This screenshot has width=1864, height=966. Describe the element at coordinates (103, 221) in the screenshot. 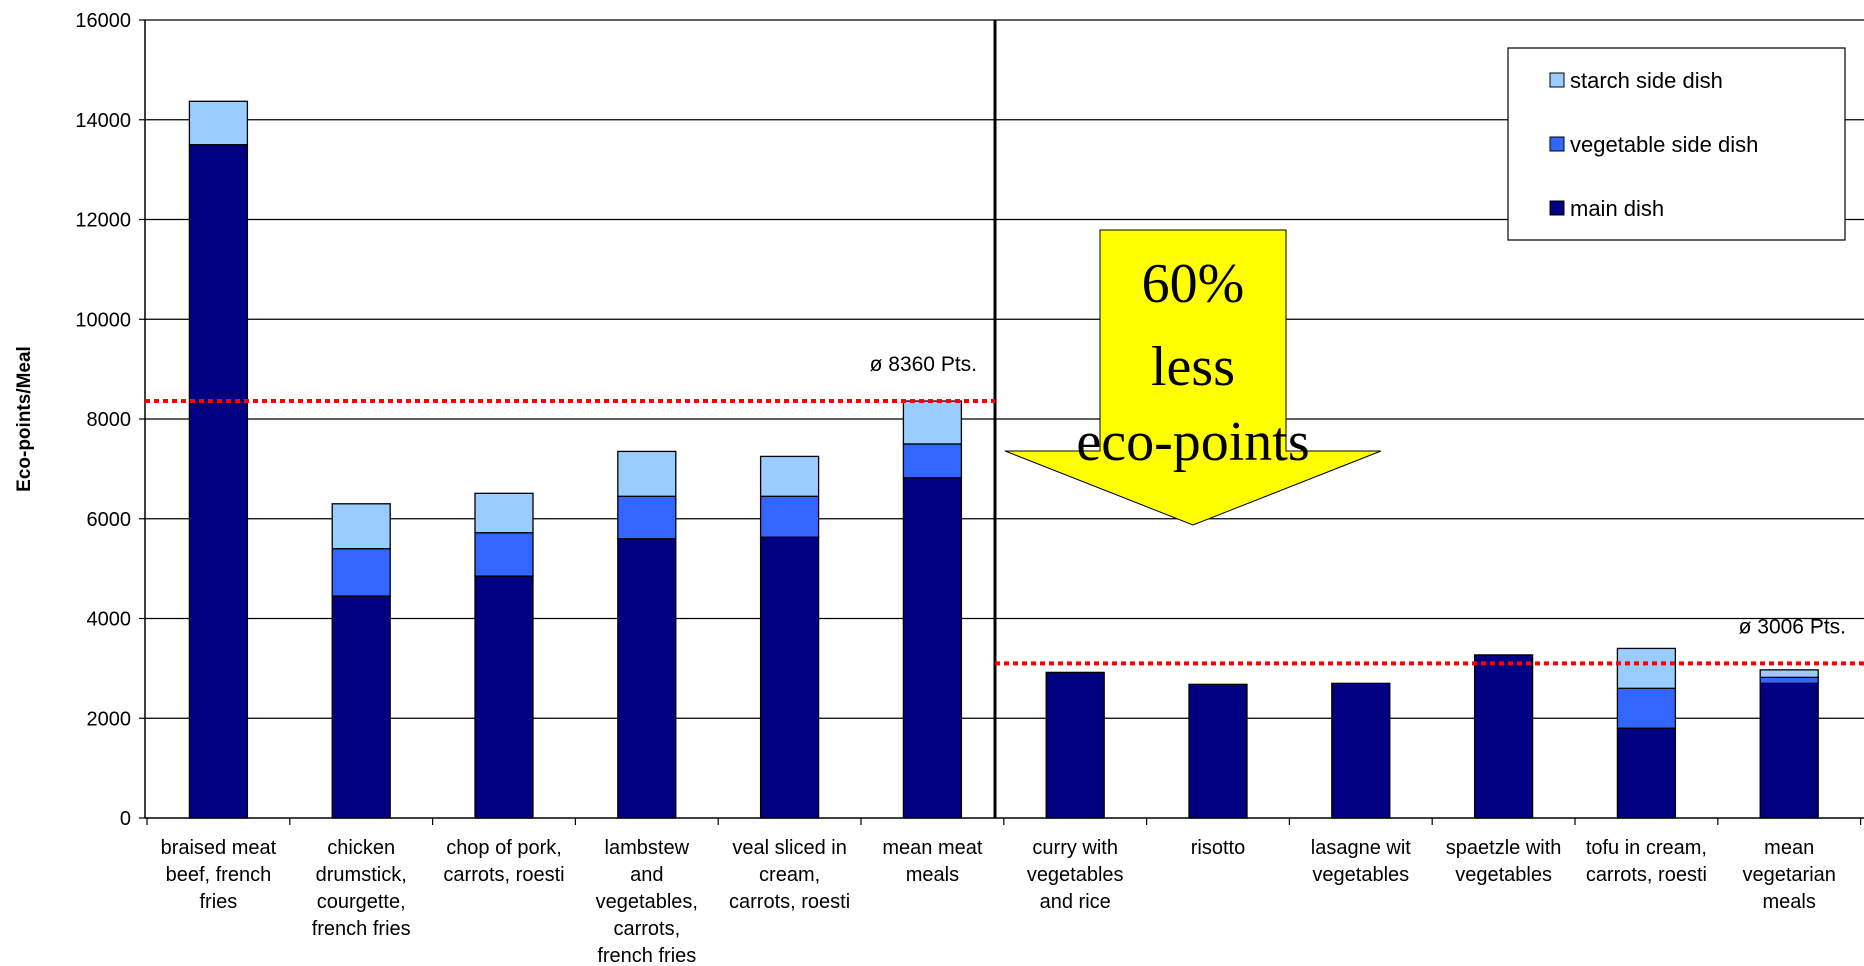

I see `y-tick-label: 12000` at that location.